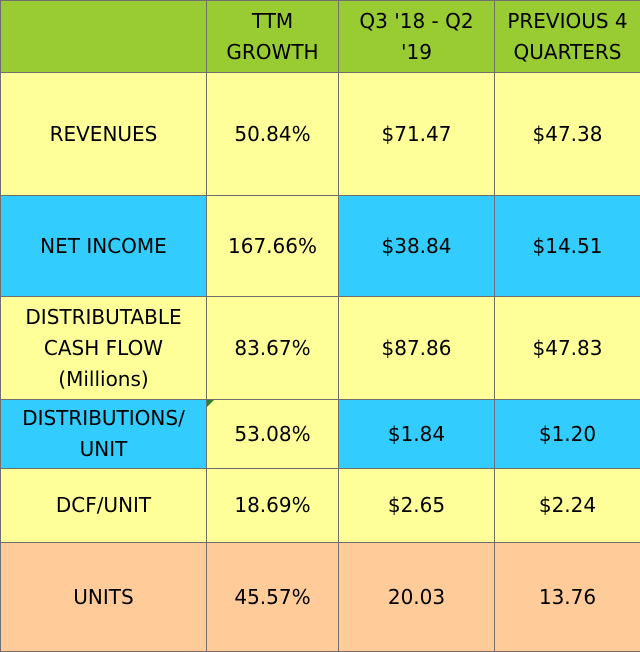  I want to click on previous-quarters-cell: $1.20, so click(567, 434).